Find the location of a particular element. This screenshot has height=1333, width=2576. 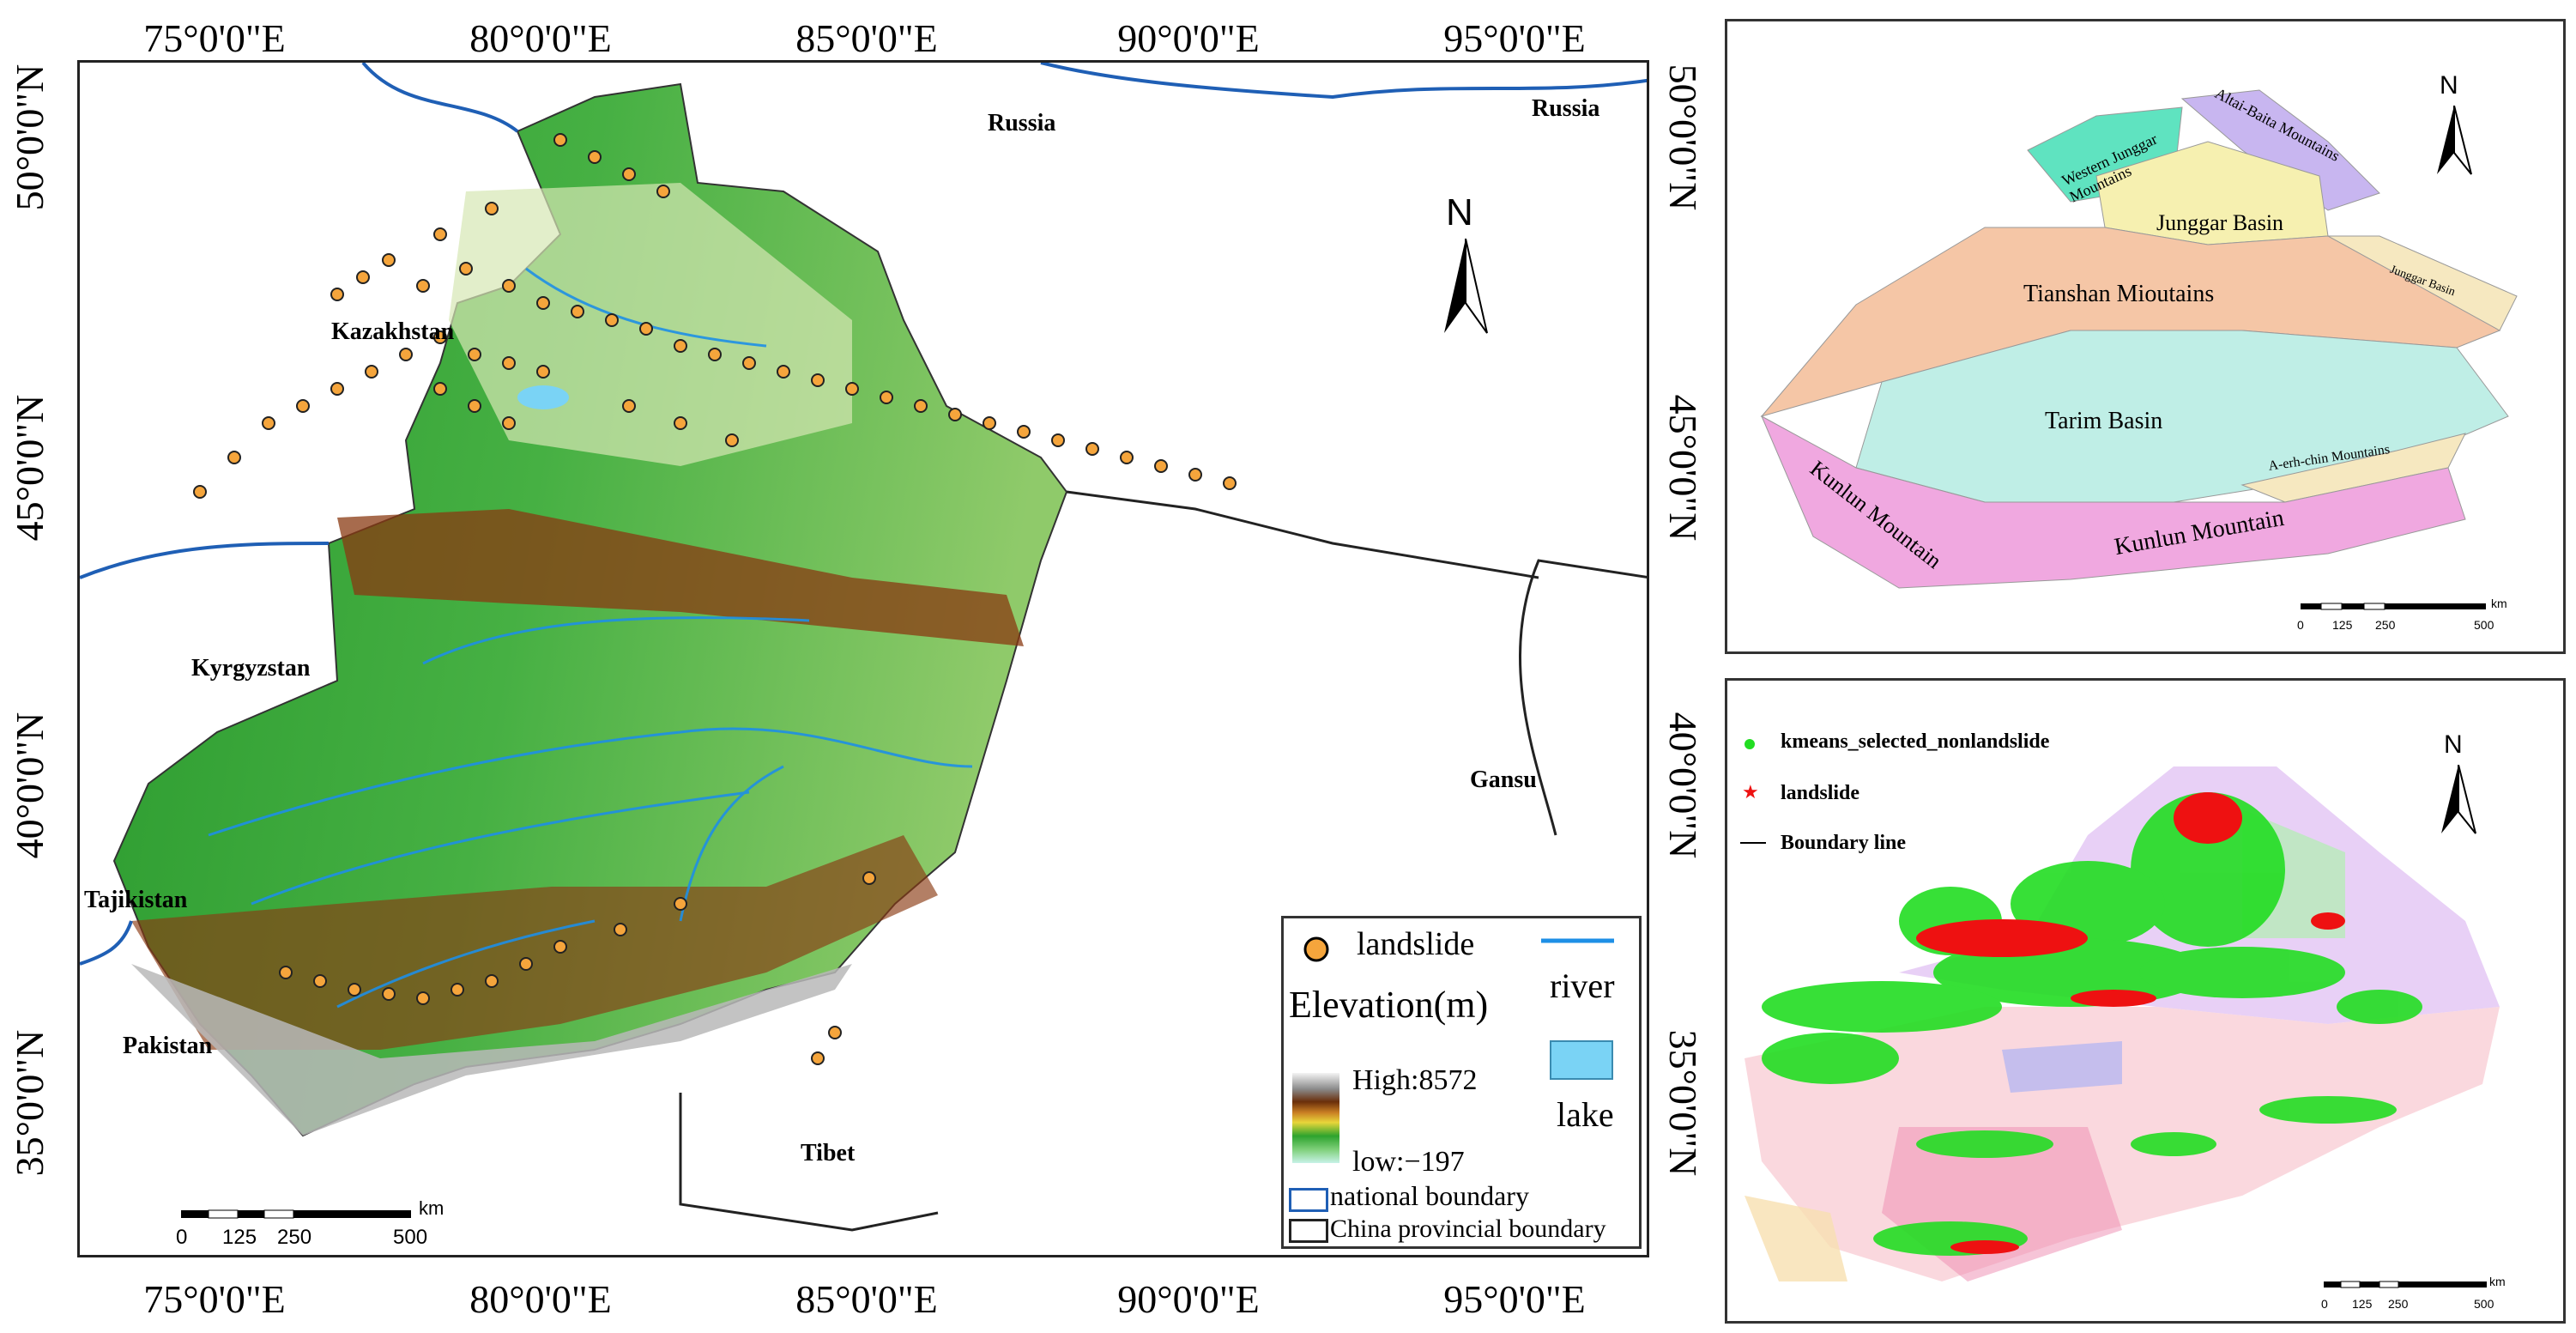

lon-bot-80: 80°0'0"E is located at coordinates (540, 1299).